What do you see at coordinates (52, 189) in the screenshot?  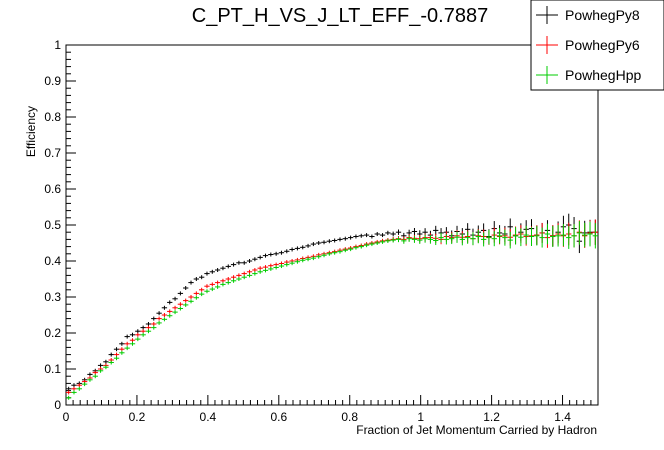 I see `y-tick-label: 0.6` at bounding box center [52, 189].